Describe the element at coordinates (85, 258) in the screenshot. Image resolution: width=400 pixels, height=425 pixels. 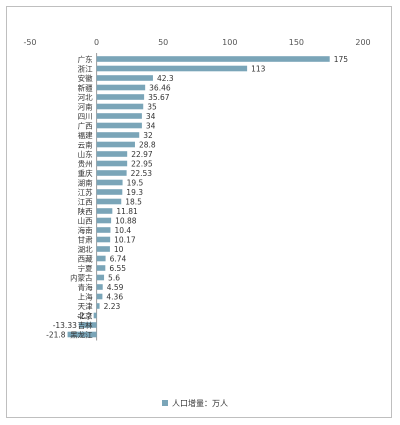
I see `category-label: 西藏` at that location.